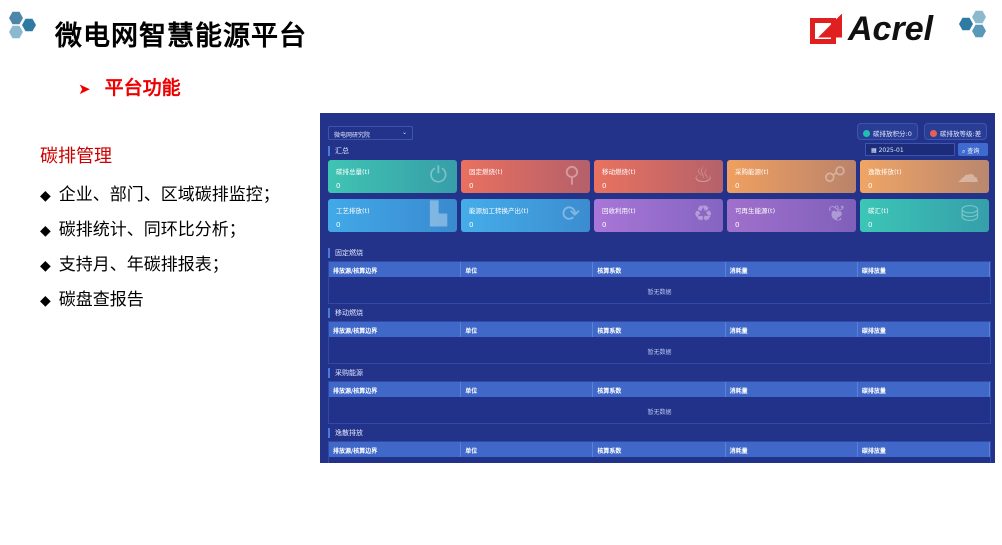 The width and height of the screenshot is (1002, 545). I want to click on site-select: 微电网研究院 ⌄, so click(370, 133).